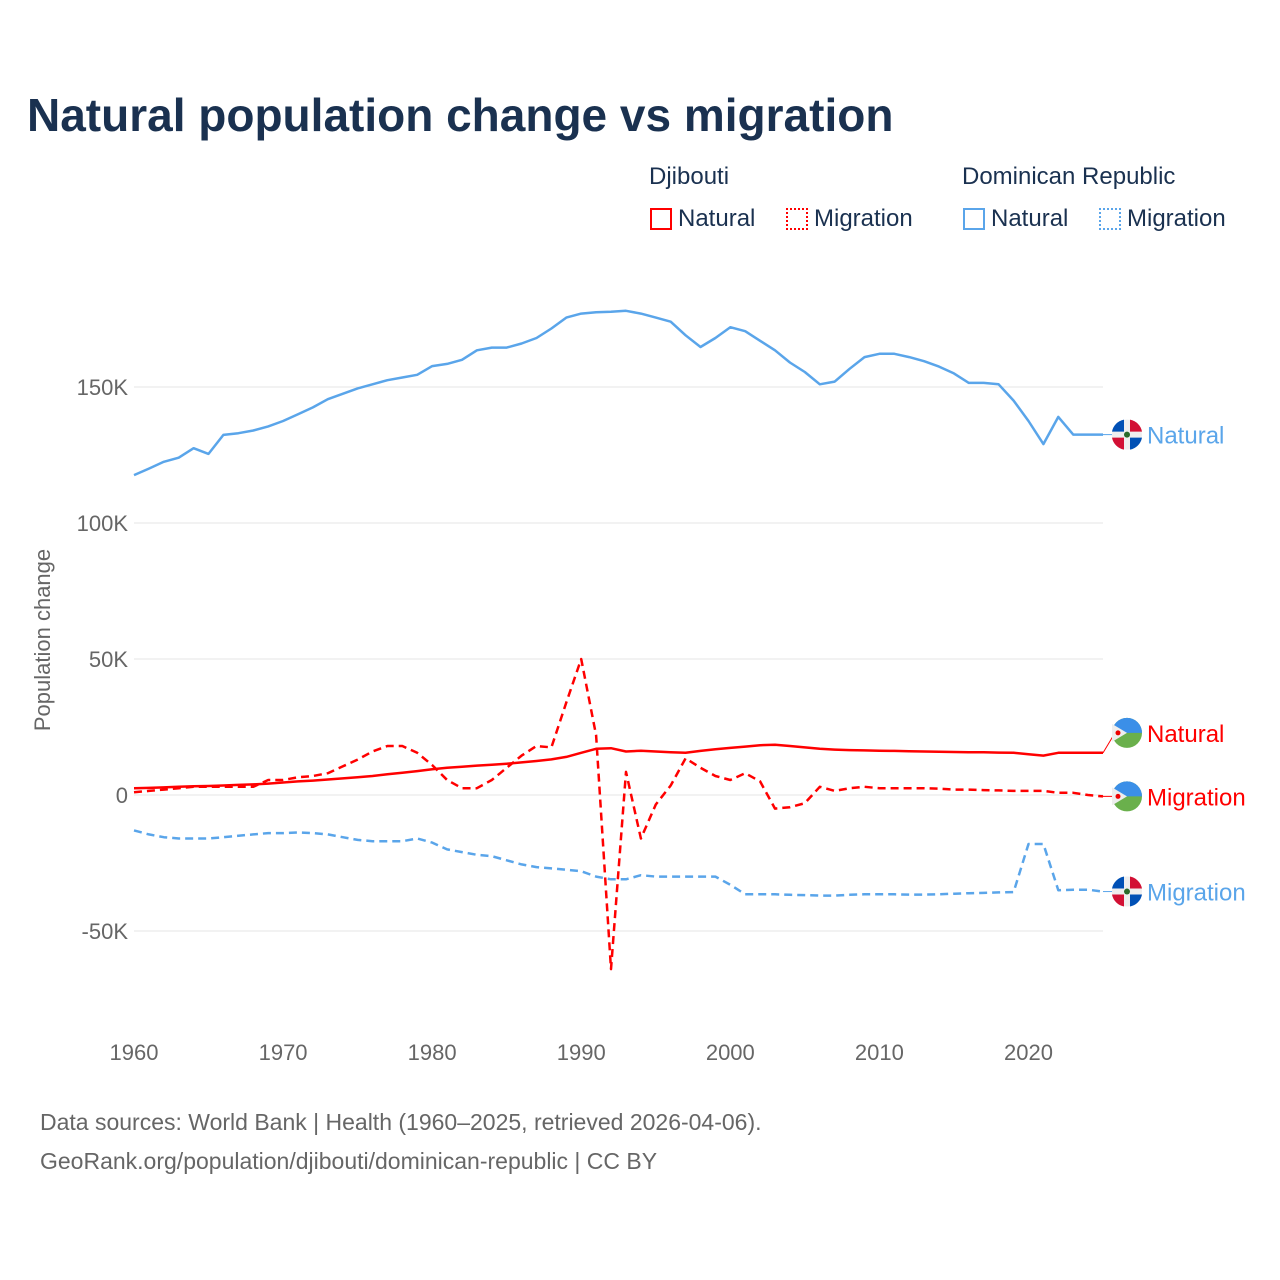 Image resolution: width=1280 pixels, height=1280 pixels. What do you see at coordinates (618, 393) in the screenshot?
I see `series-line-dominican-republic-natural` at bounding box center [618, 393].